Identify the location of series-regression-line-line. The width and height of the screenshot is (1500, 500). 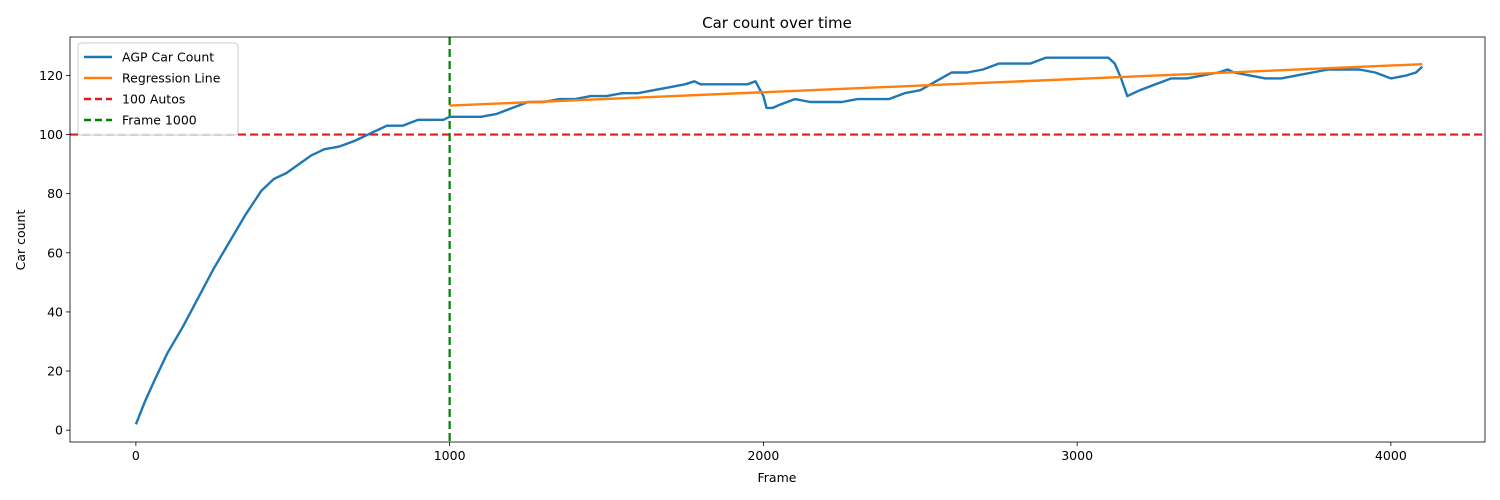
(936, 85).